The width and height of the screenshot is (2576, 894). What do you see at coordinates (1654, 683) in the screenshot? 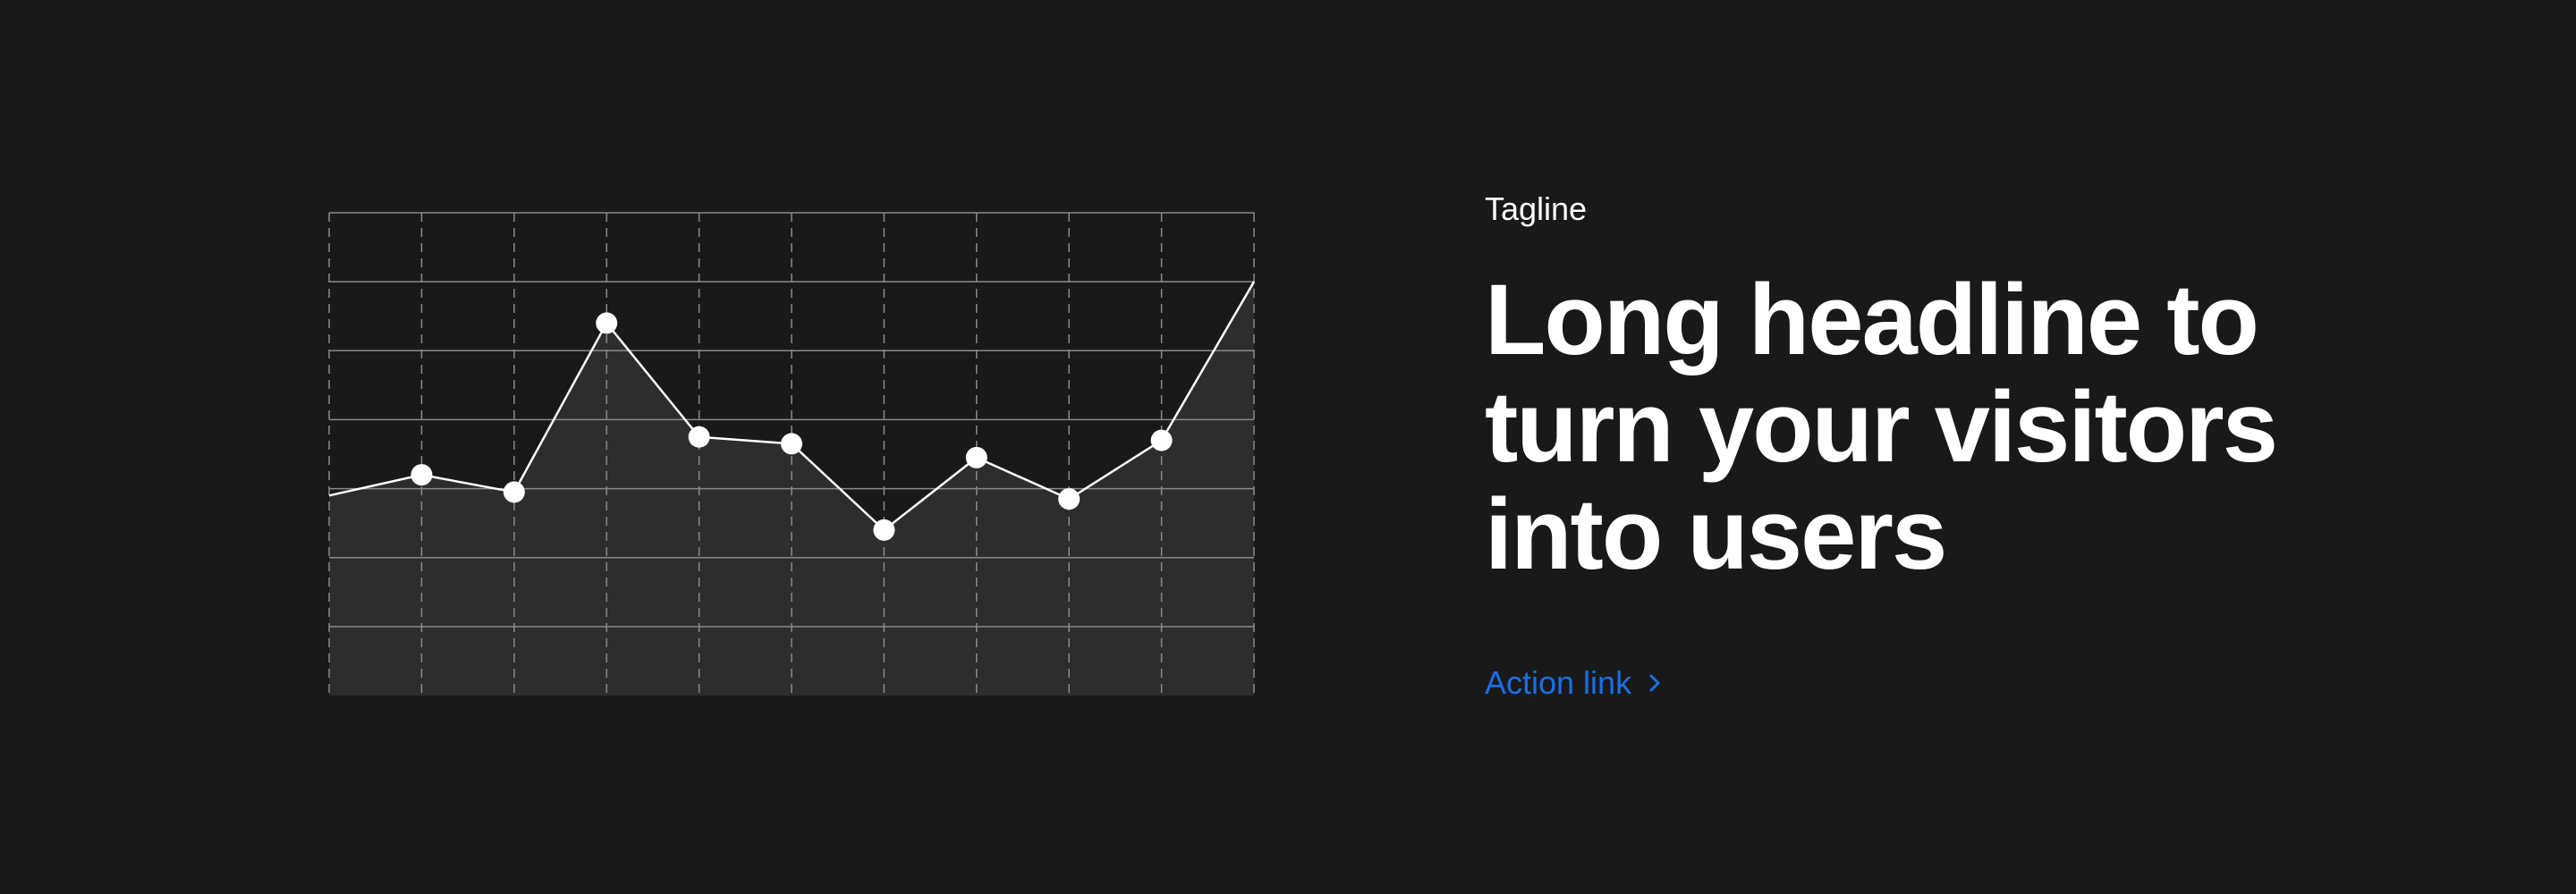
I see `chevron-right-icon` at bounding box center [1654, 683].